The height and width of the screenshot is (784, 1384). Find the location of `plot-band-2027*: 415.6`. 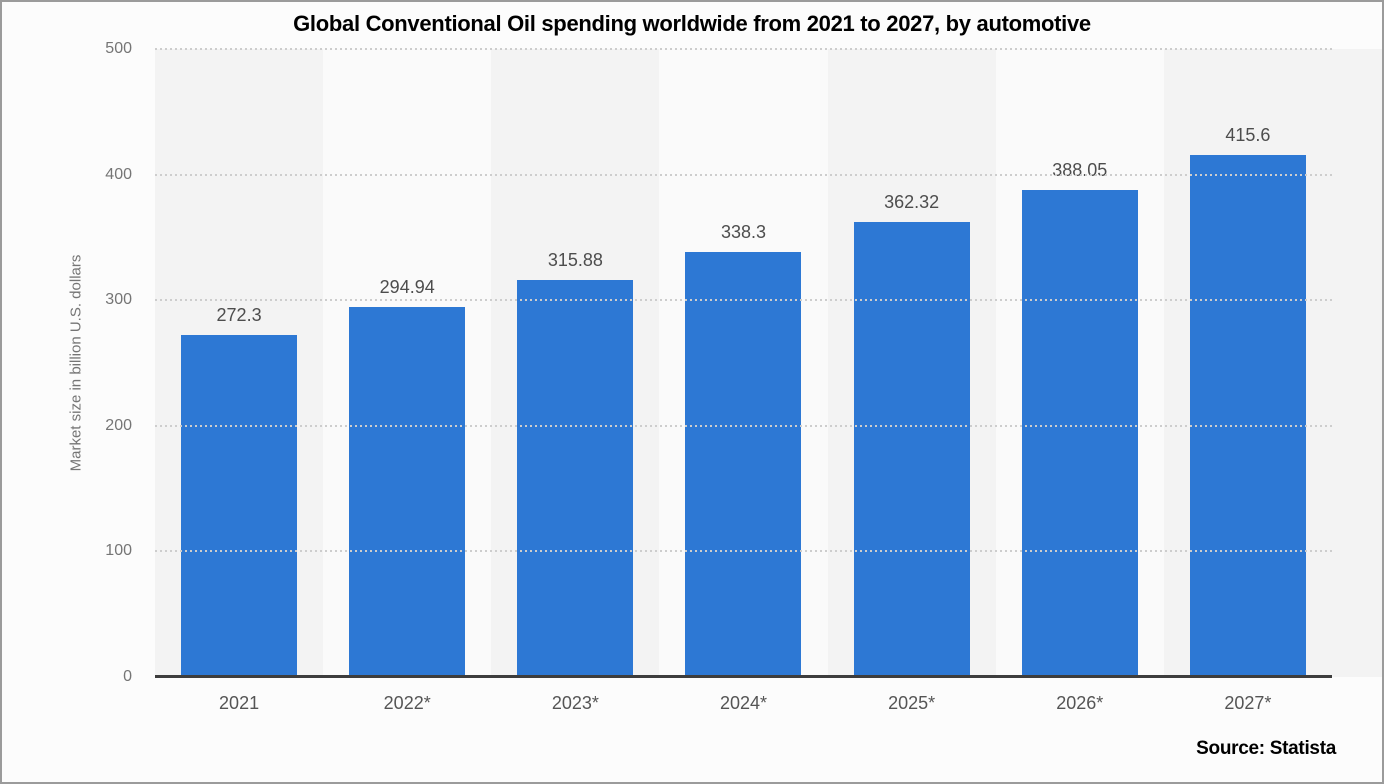

plot-band-2027*: 415.6 is located at coordinates (1247, 363).